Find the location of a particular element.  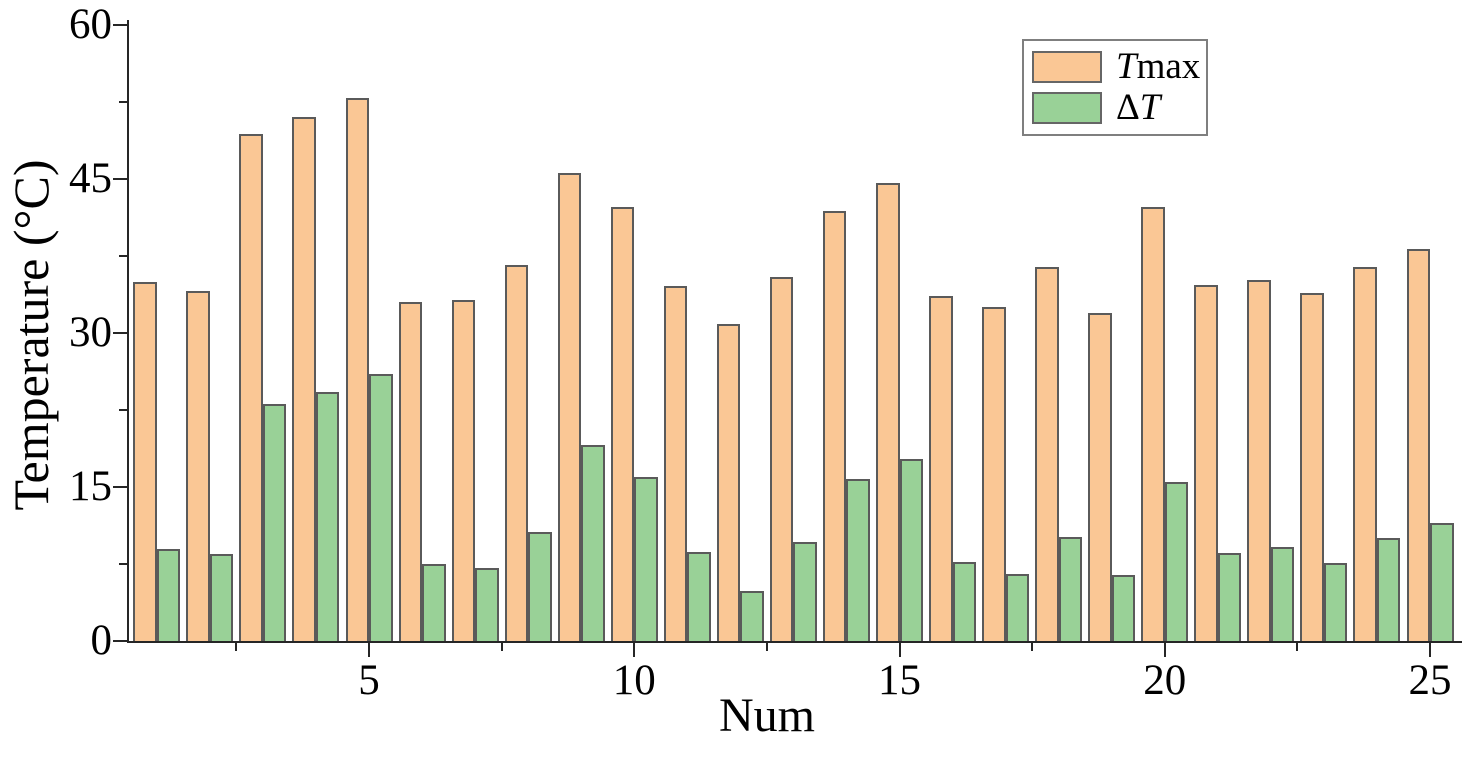

x-tick-label: 20 is located at coordinates (1165, 680).